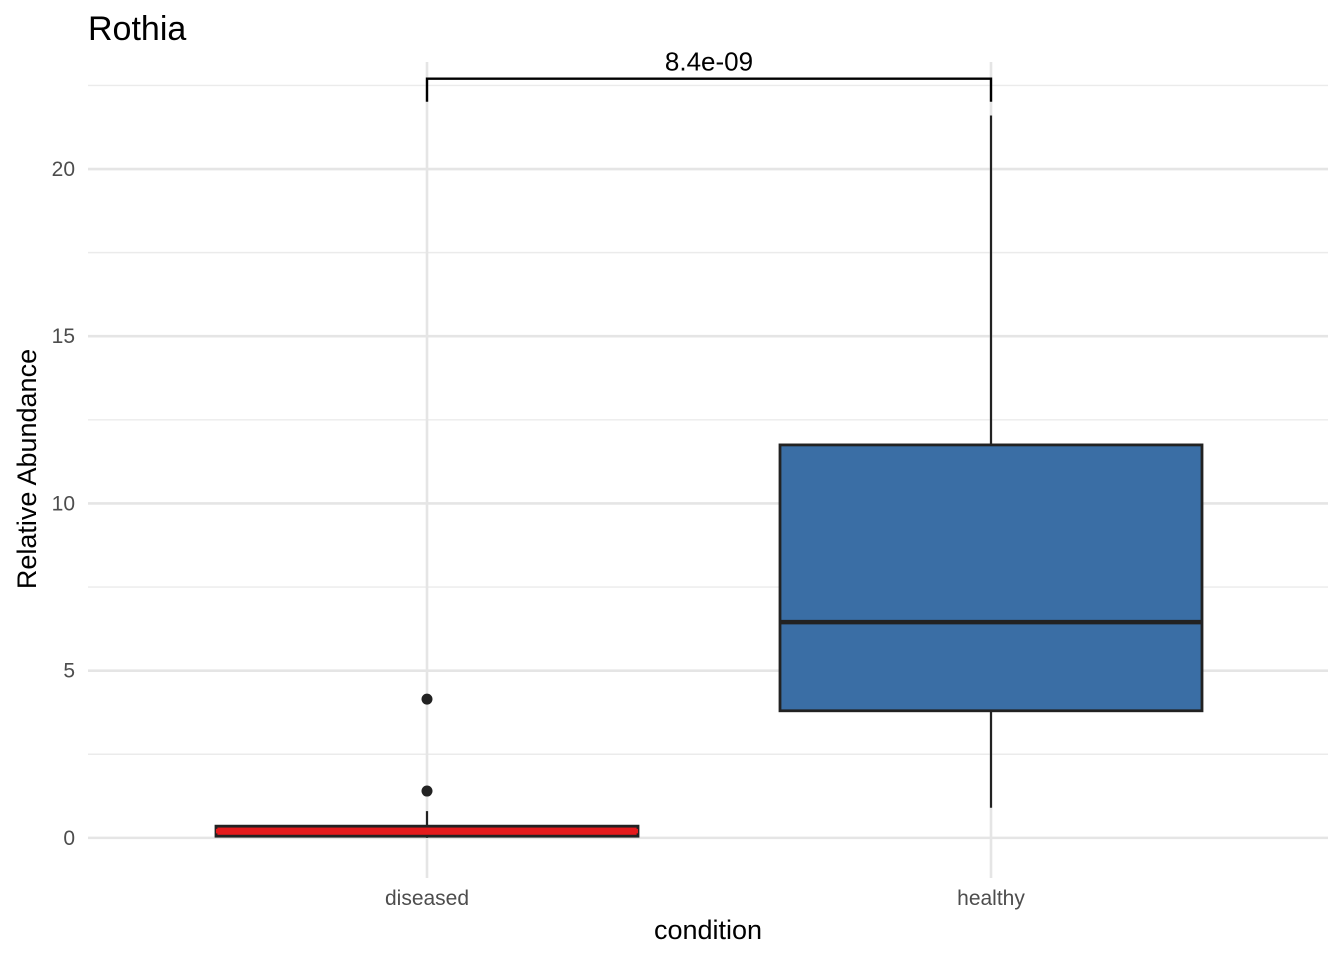 Image resolution: width=1344 pixels, height=960 pixels. I want to click on bracket-line, so click(709, 89).